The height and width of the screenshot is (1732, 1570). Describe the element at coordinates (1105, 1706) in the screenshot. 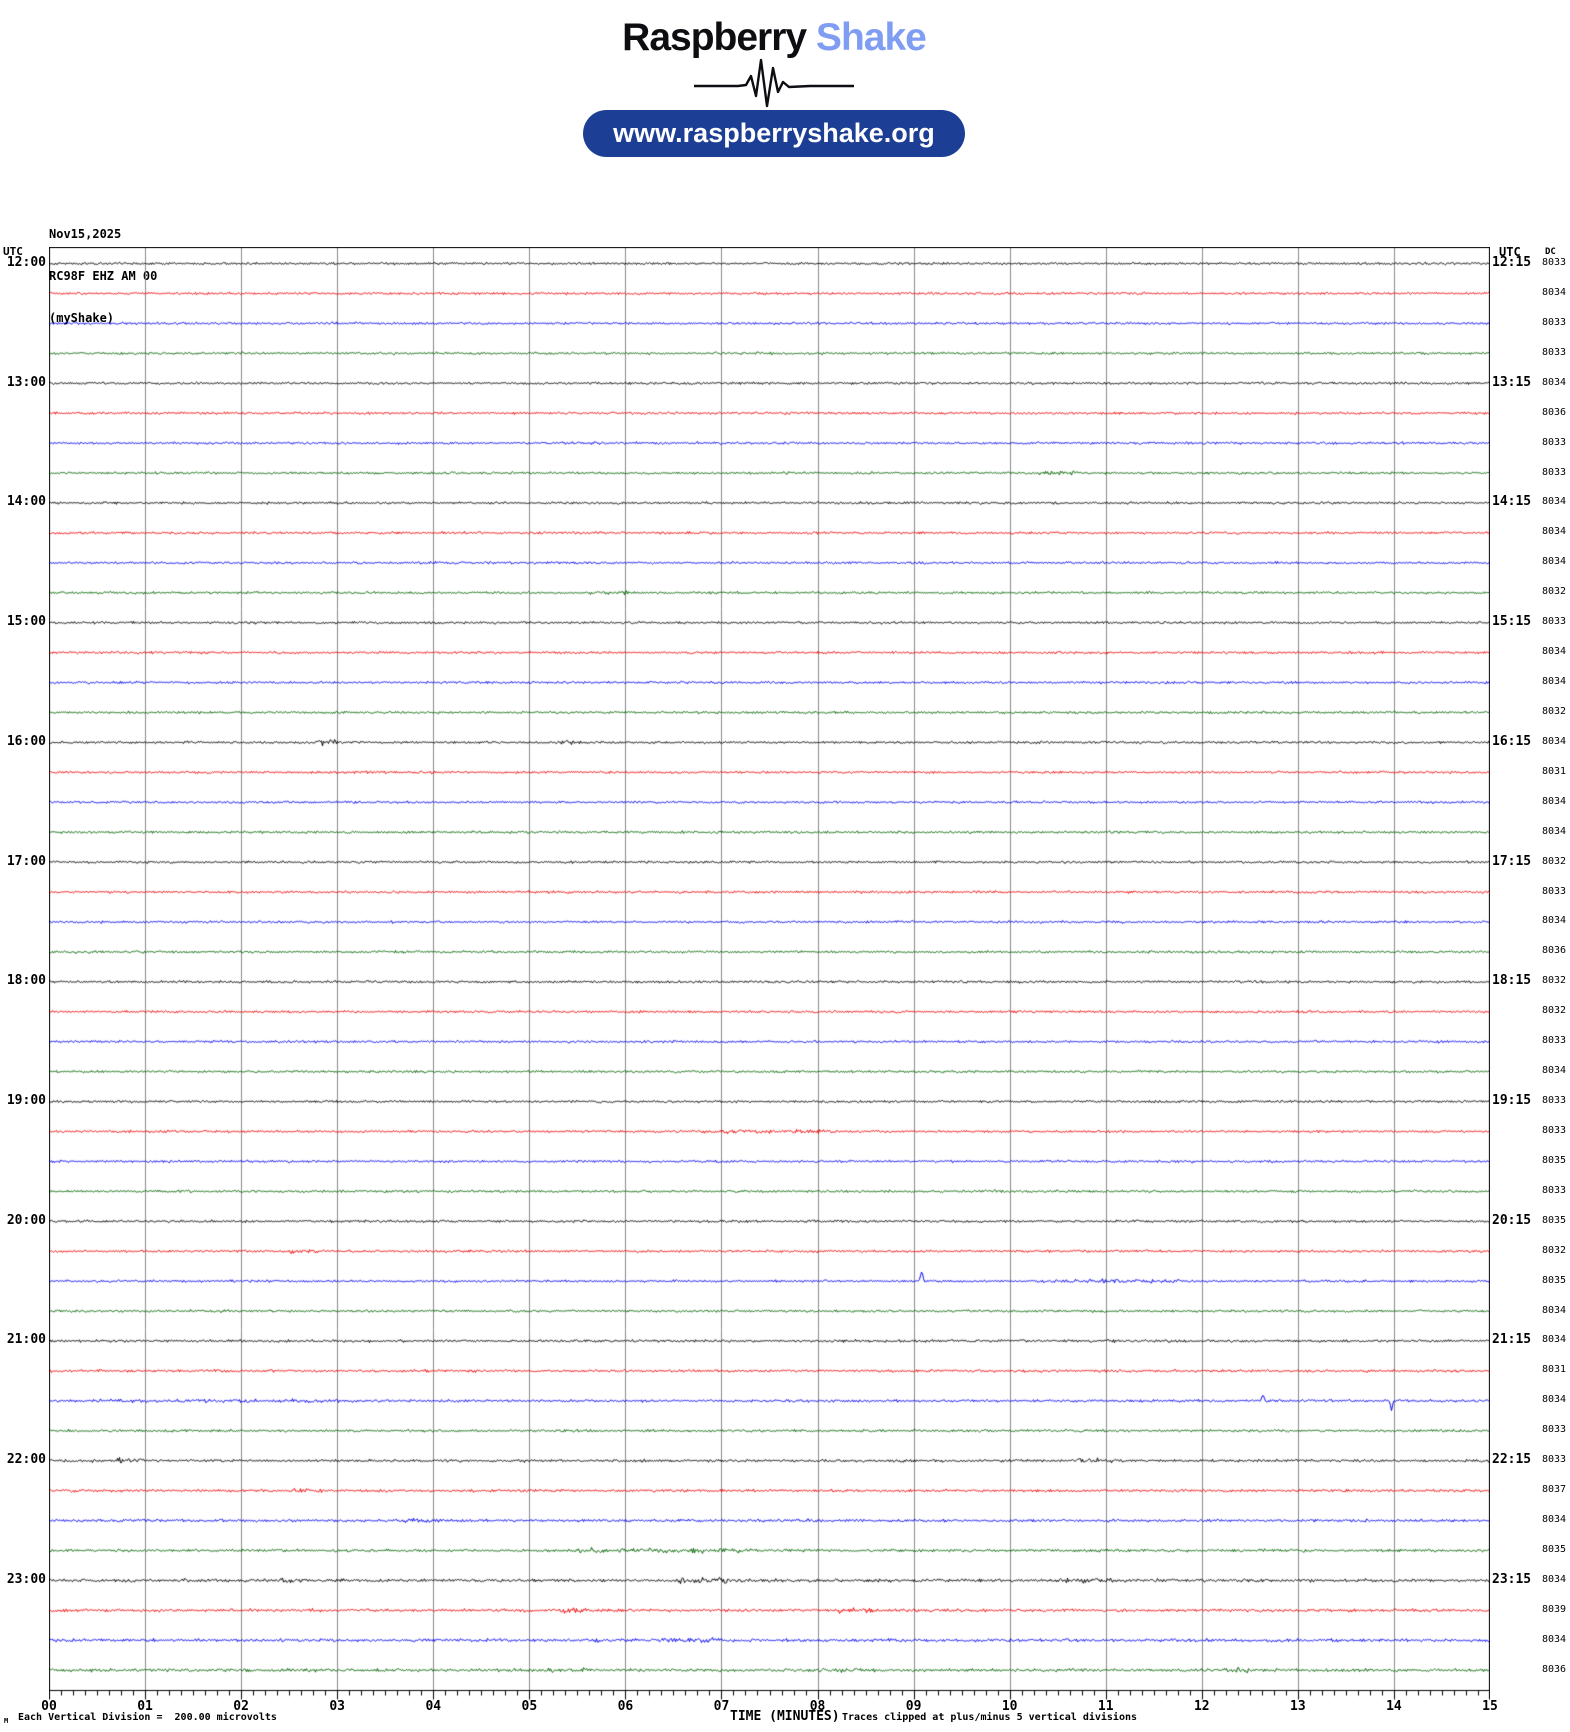

I see `x-tick-label: 11` at that location.